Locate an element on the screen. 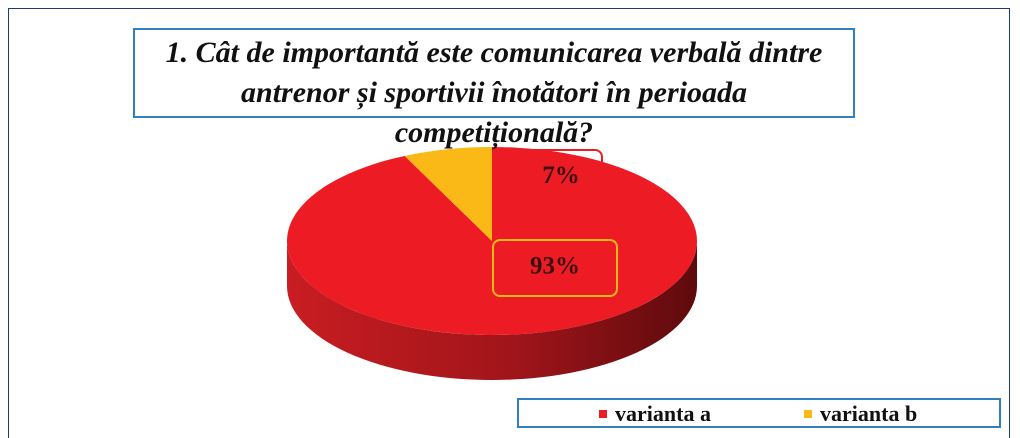 Image resolution: width=1020 pixels, height=438 pixels. legend-entry: varianta a is located at coordinates (655, 414).